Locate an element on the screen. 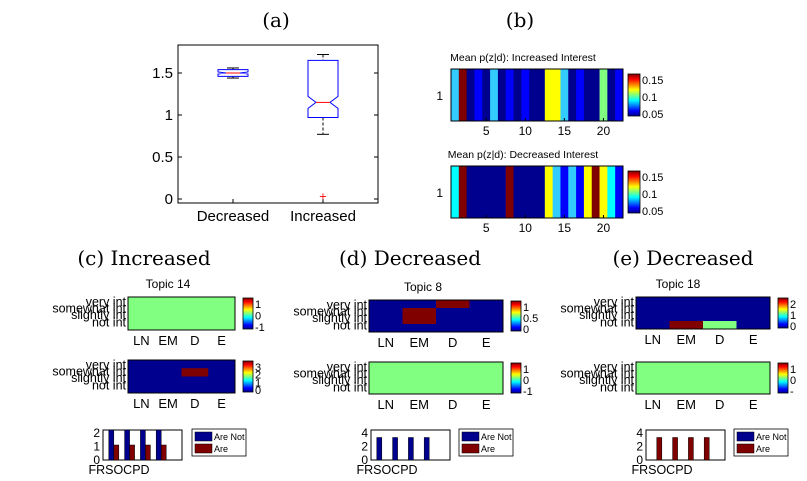 The width and height of the screenshot is (807, 481). panel-c-label: (c) Increased is located at coordinates (144, 258).